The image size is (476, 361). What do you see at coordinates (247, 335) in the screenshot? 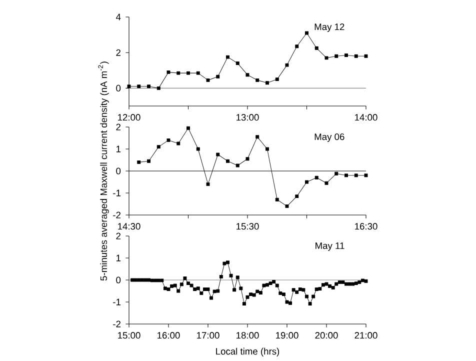
I see `x-tick-label: 18:00` at bounding box center [247, 335].